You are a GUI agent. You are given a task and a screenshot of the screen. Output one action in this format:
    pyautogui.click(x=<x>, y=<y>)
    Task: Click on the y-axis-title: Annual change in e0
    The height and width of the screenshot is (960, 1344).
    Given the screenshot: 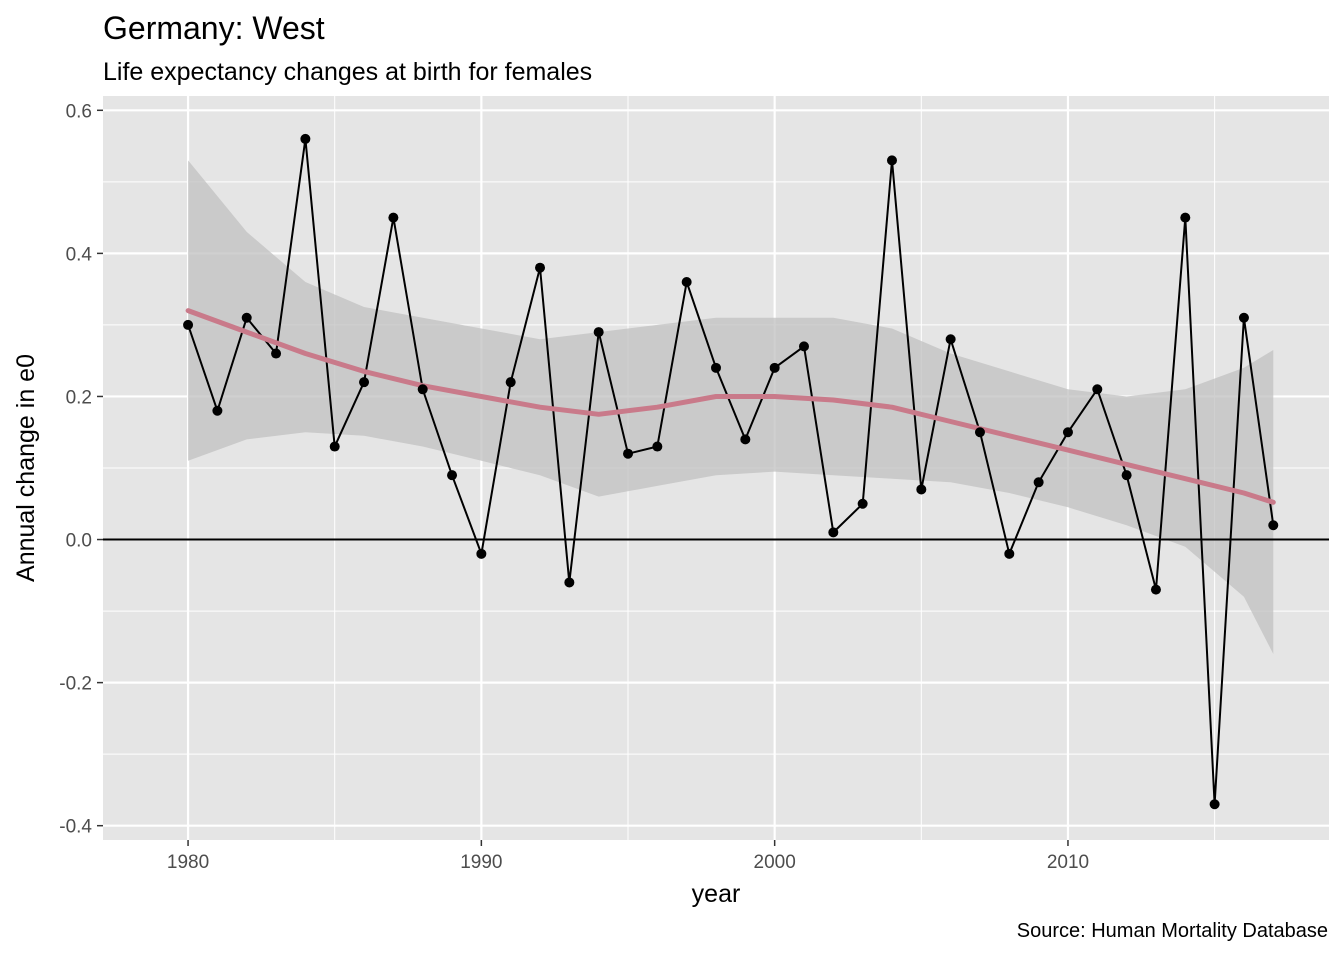 What is the action you would take?
    pyautogui.click(x=26, y=468)
    